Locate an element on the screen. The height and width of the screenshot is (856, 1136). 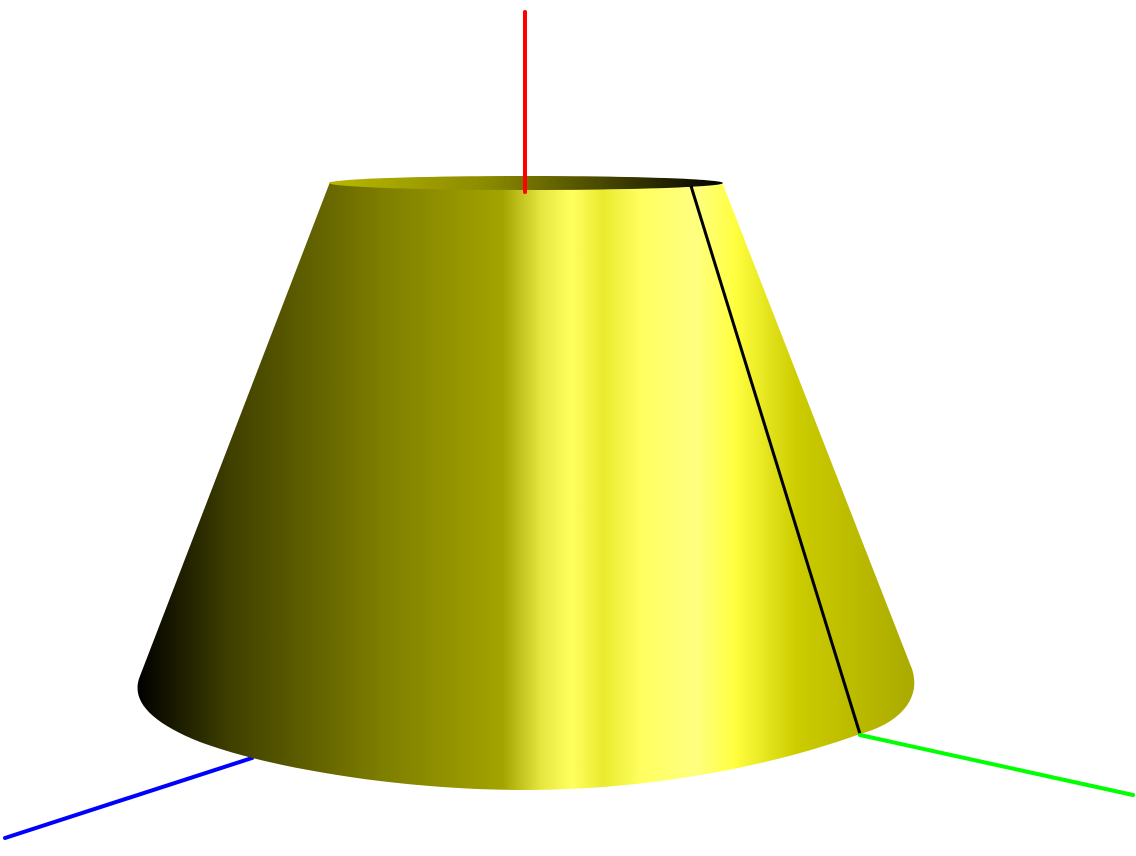
cone-seam-line is located at coordinates (775, 460).